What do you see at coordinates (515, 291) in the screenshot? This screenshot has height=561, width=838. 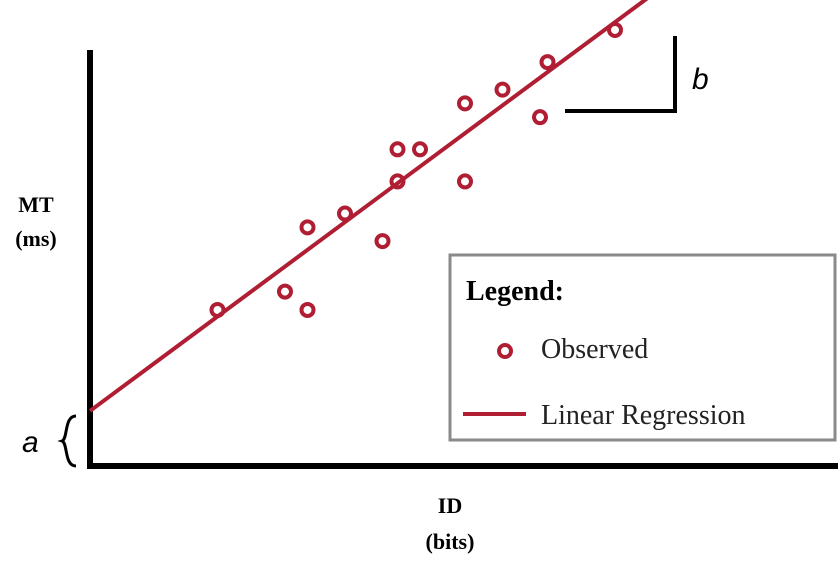 I see `legend-title: Legend:` at bounding box center [515, 291].